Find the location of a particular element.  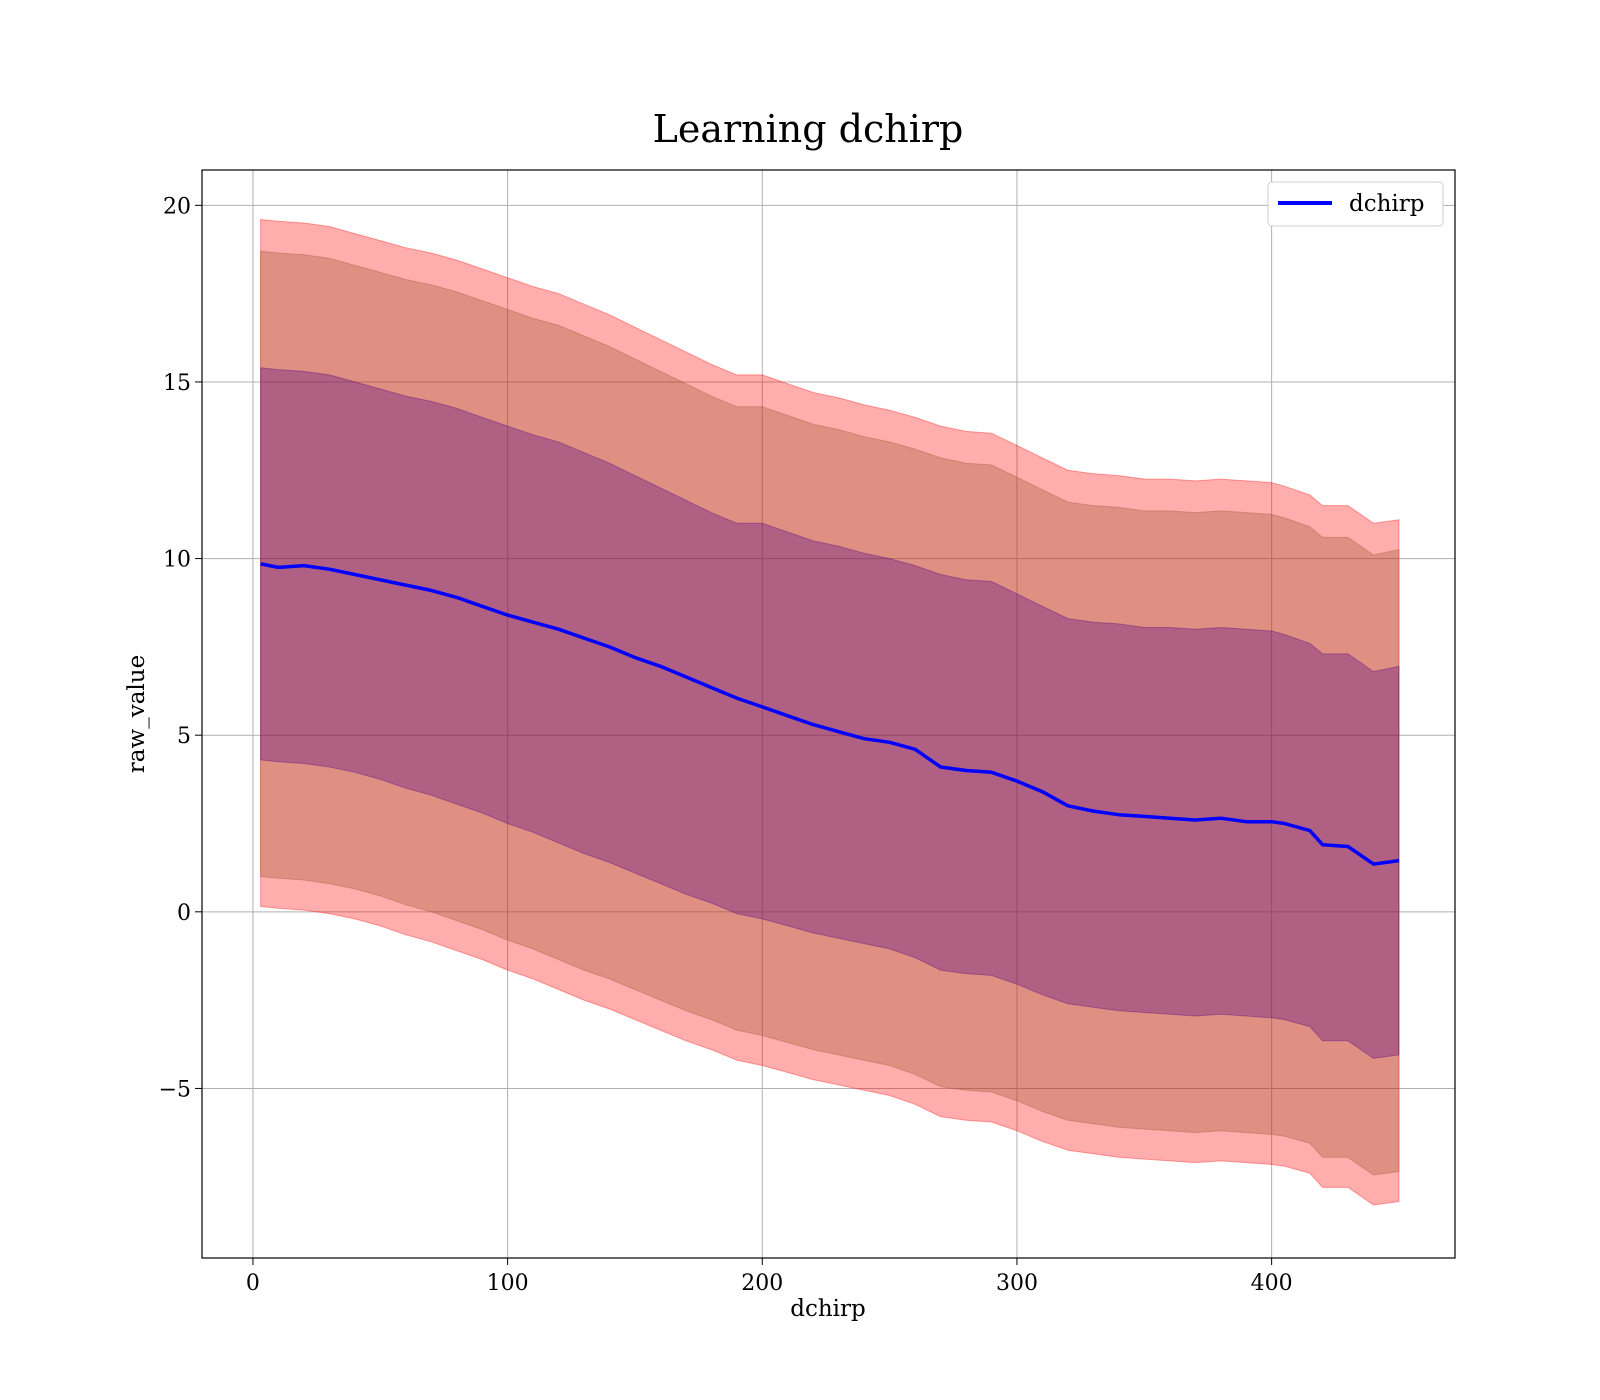

legend-box is located at coordinates (1355, 204).